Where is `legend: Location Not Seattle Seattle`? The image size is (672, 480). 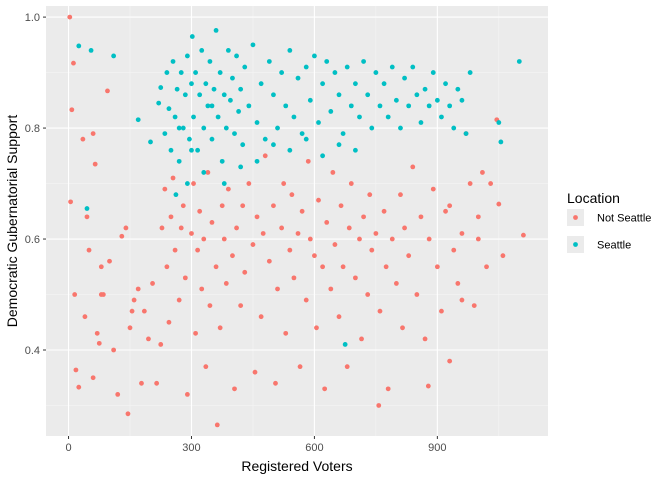 legend: Location Not Seattle Seattle is located at coordinates (609, 221).